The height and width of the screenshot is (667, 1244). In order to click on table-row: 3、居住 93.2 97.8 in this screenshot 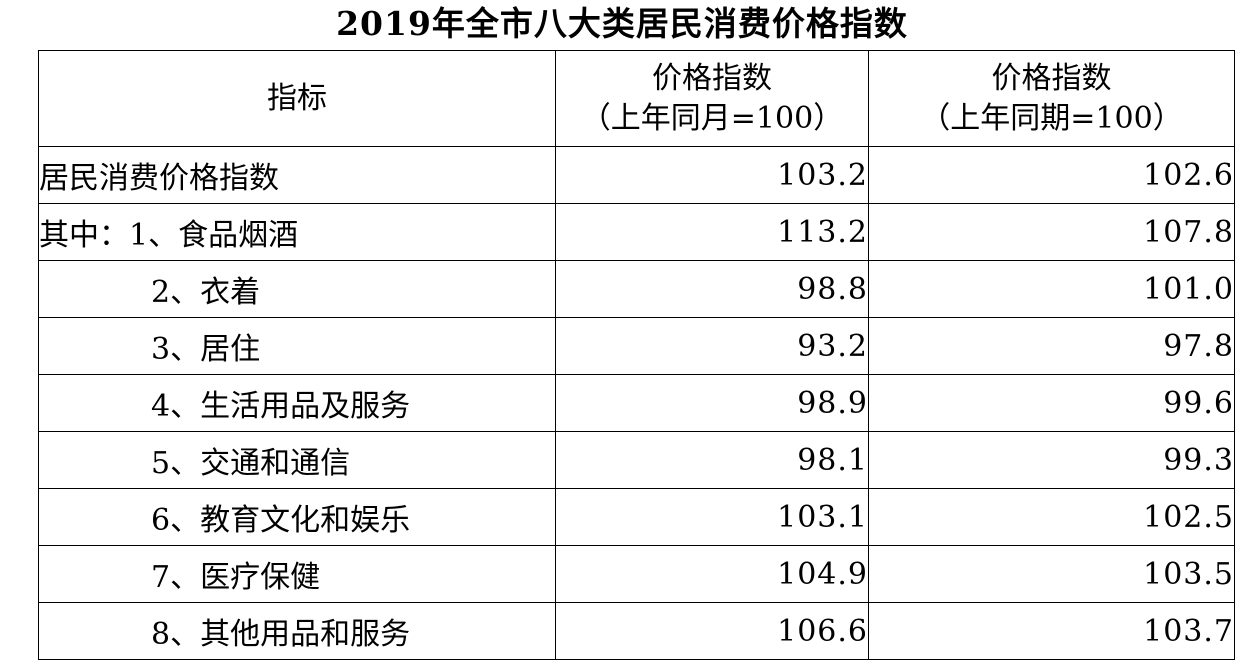, I will do `click(636, 346)`.